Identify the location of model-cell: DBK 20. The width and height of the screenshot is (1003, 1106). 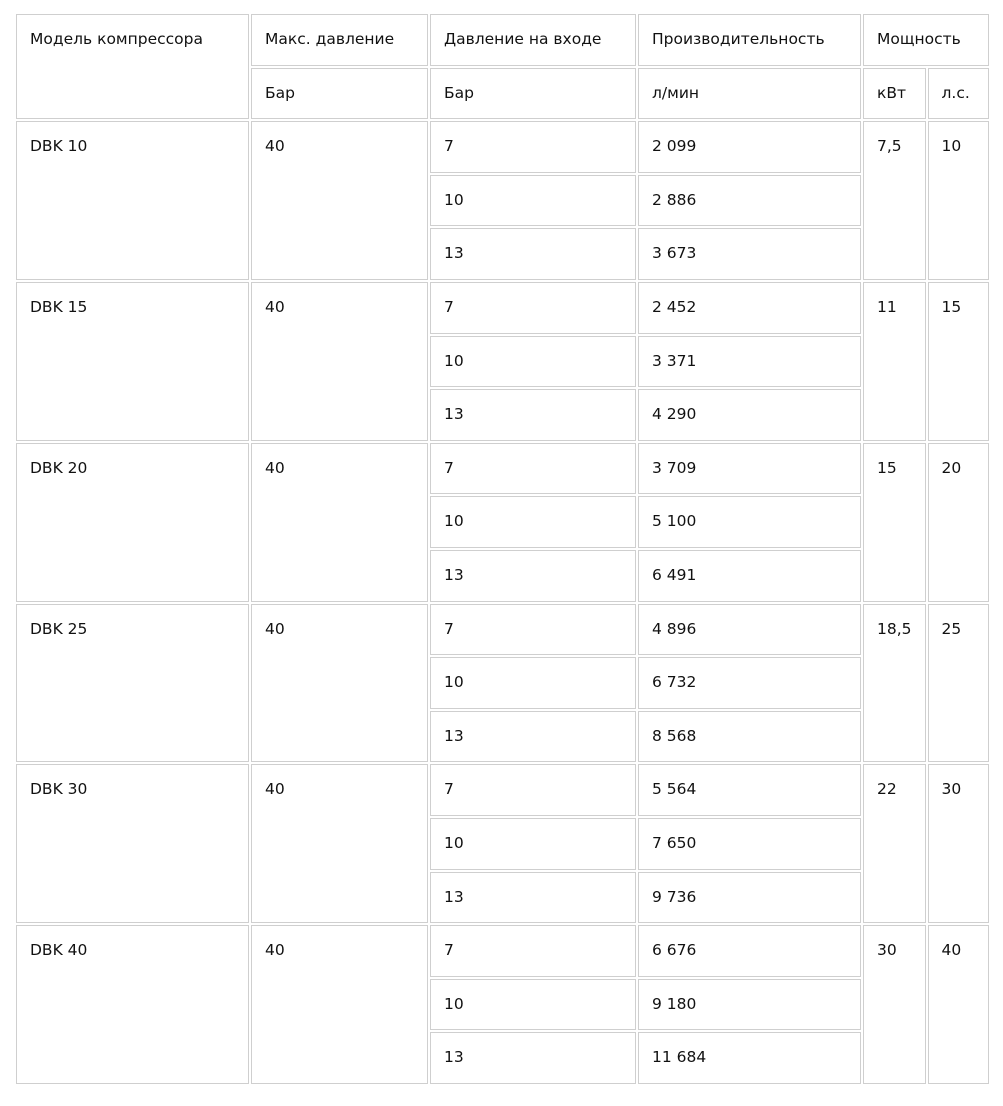
(132, 522).